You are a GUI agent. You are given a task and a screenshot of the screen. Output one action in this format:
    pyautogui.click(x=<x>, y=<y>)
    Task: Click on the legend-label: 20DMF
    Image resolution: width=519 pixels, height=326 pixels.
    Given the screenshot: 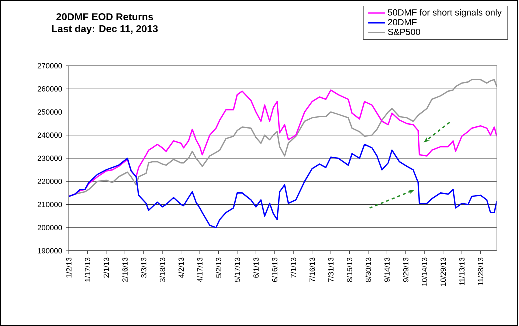 What is the action you would take?
    pyautogui.click(x=402, y=22)
    